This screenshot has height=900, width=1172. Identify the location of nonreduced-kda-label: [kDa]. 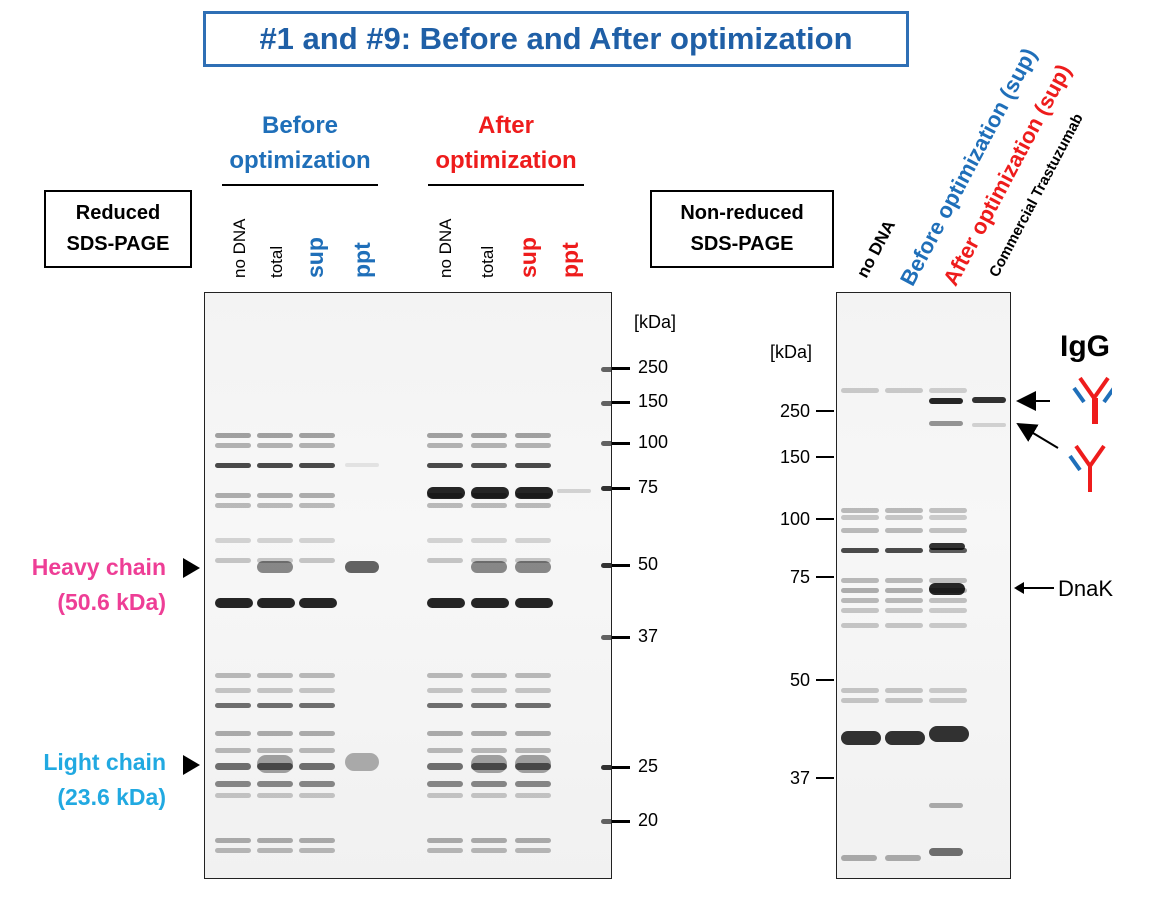
(791, 352).